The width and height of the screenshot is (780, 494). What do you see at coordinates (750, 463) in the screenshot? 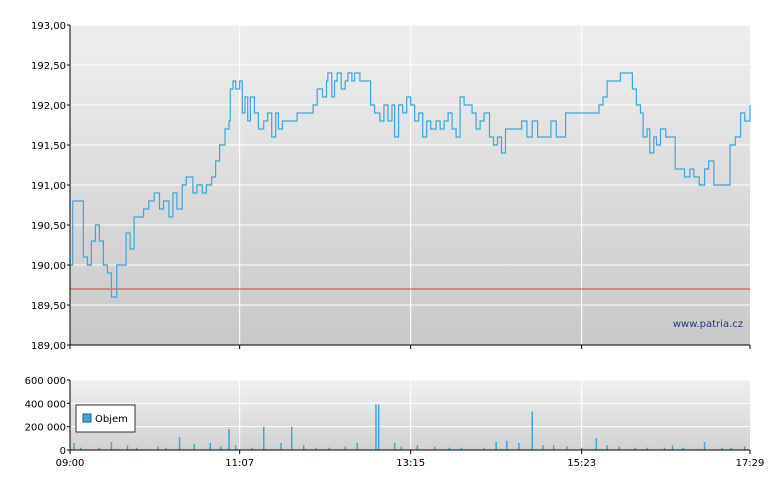
I see `x-tick-label: 17:29` at bounding box center [750, 463].